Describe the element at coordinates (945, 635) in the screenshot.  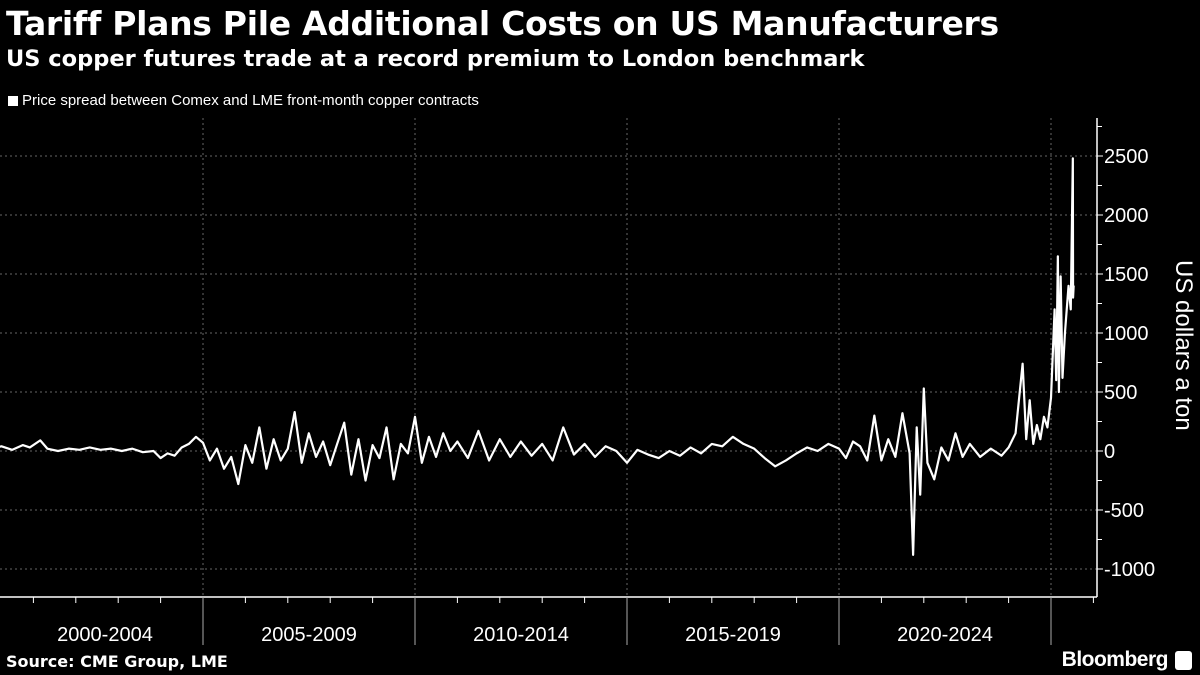
I see `x-tick-label: 2020-2024` at that location.